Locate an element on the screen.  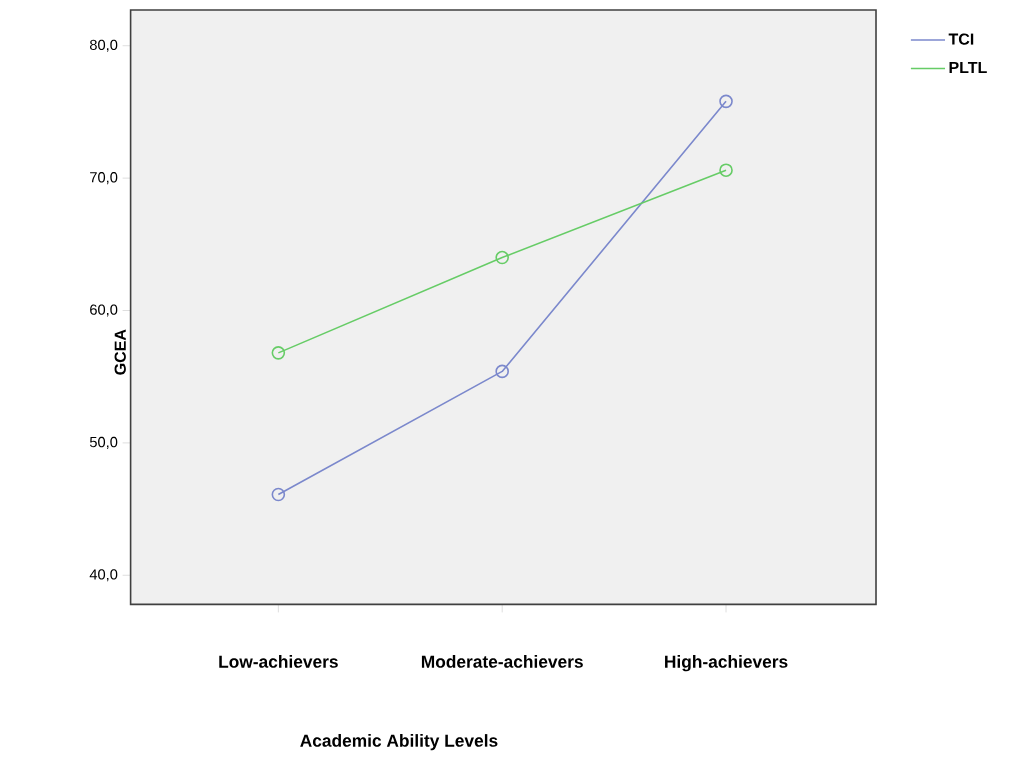
legend-label: TCI is located at coordinates (961, 39).